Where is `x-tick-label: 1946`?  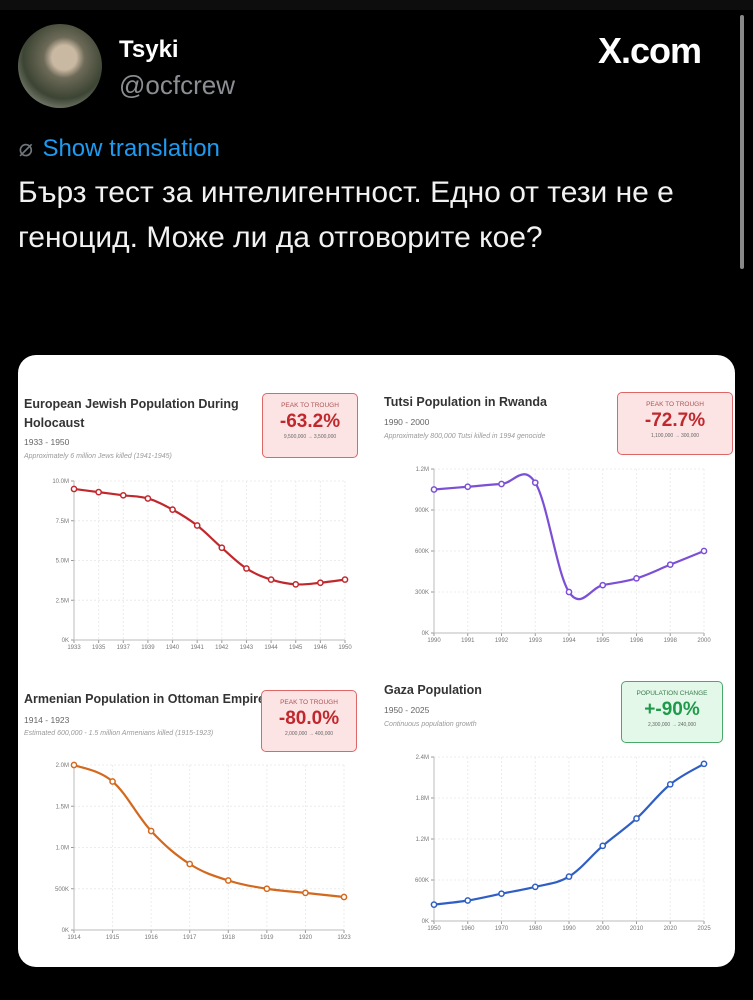
x-tick-label: 1946 is located at coordinates (321, 648).